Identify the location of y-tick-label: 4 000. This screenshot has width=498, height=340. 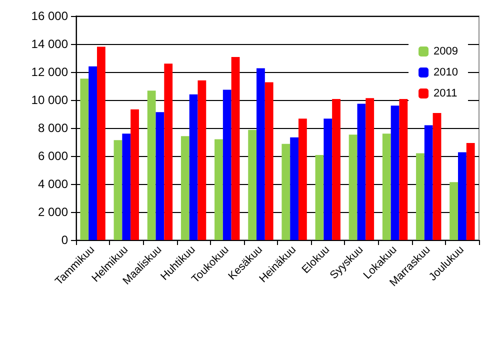
(53, 184).